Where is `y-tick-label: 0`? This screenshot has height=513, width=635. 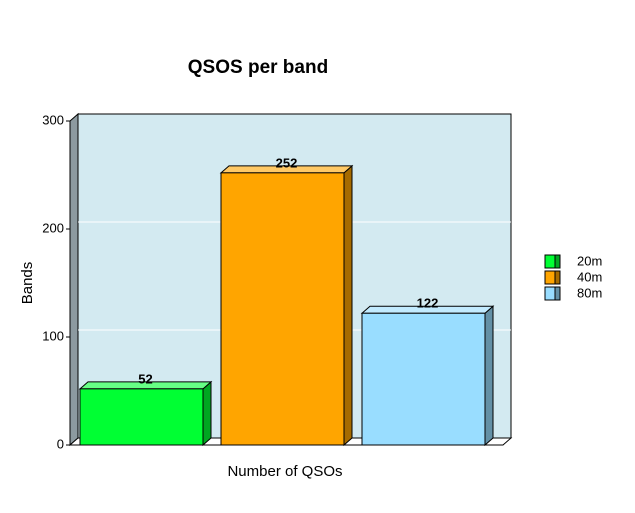 y-tick-label: 0 is located at coordinates (60, 443).